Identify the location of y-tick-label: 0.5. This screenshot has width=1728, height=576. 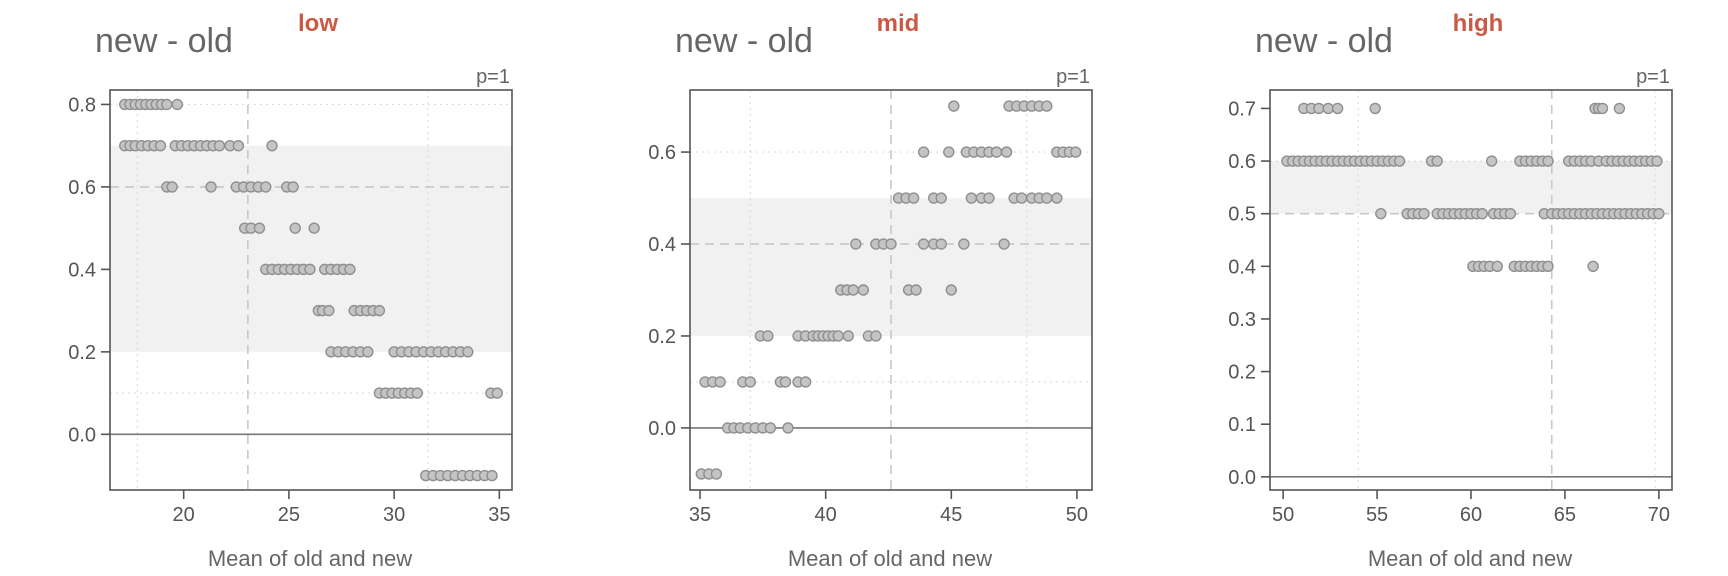
(1242, 215).